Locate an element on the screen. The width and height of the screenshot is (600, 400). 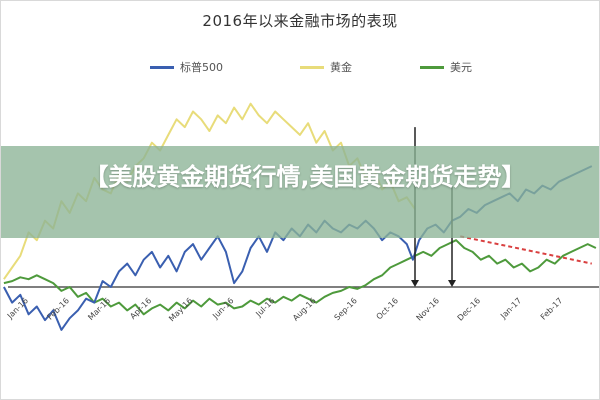
x-tick-label: Jun-16 is located at coordinates (222, 308).